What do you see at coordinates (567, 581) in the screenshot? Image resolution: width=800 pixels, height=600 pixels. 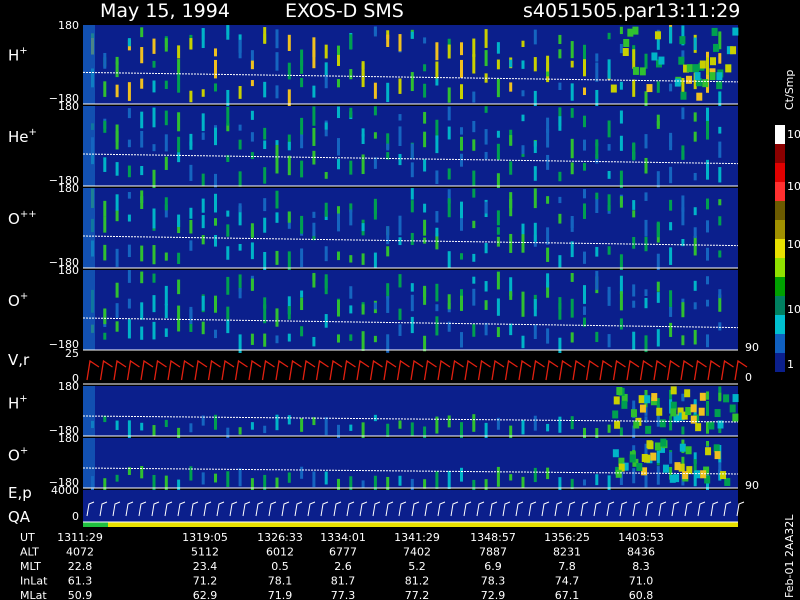 I see `table-cell: 74.7` at bounding box center [567, 581].